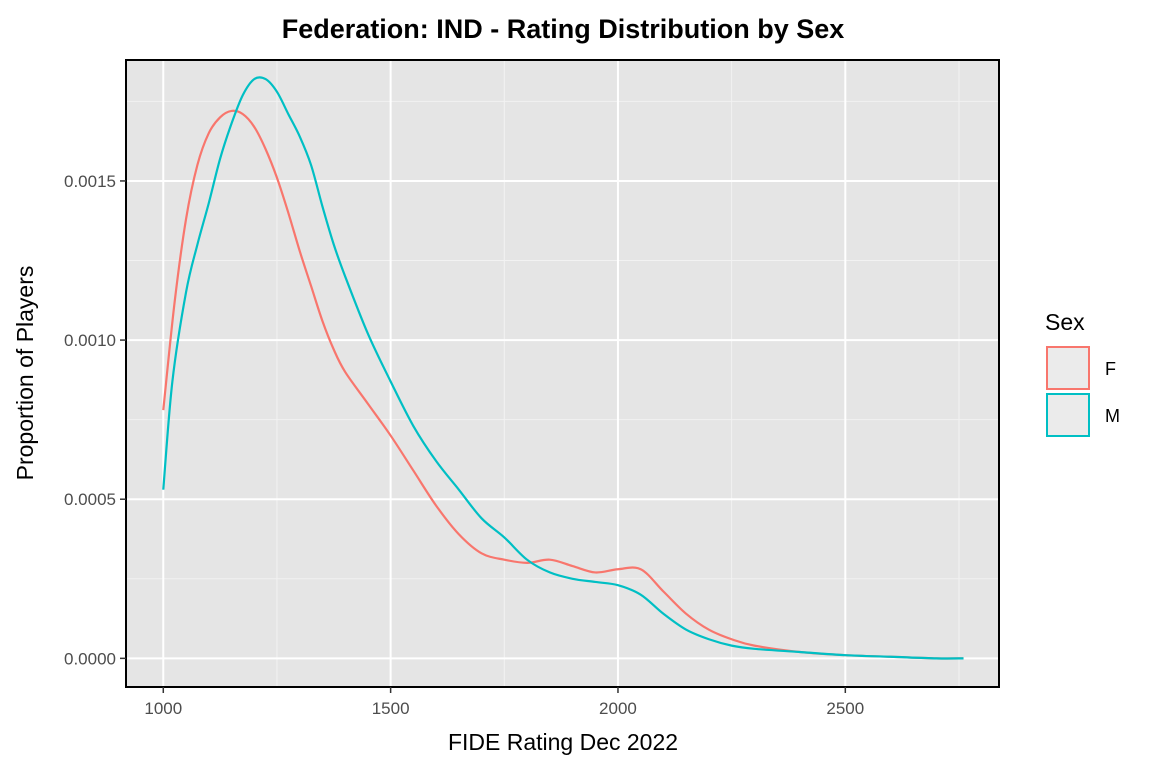 This screenshot has width=1152, height=768. I want to click on y-tick-label: 0.0000, so click(90, 658).